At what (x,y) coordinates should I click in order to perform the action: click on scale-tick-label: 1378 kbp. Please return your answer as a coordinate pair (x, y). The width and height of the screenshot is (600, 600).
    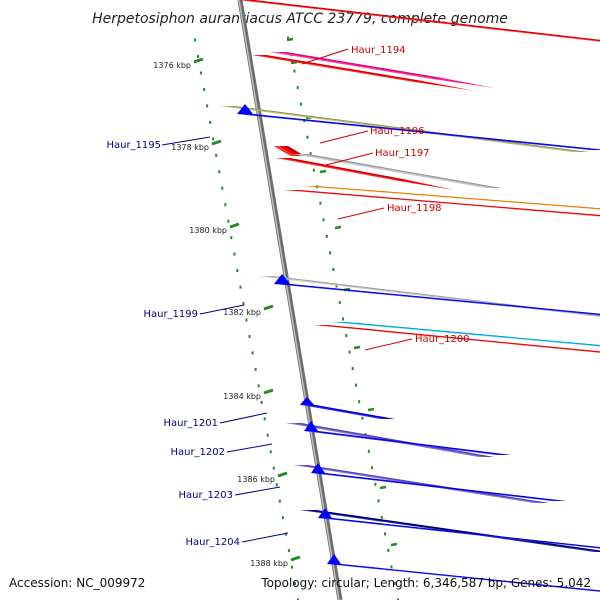
    Looking at the image, I should click on (190, 147).